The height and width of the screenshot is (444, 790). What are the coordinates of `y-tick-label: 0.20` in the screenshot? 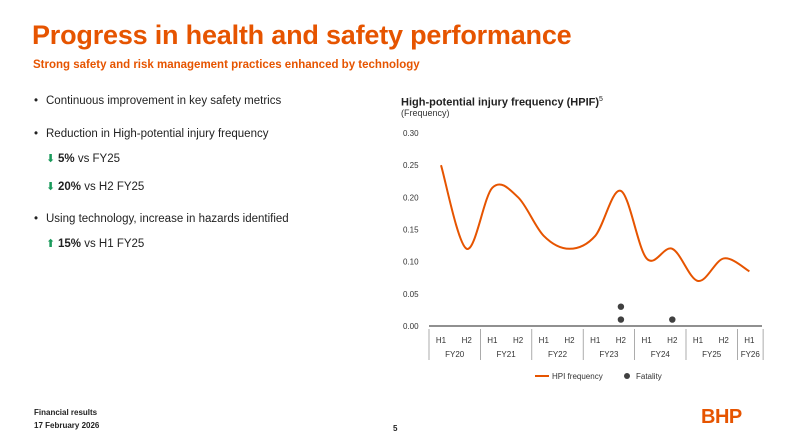 It's located at (411, 197).